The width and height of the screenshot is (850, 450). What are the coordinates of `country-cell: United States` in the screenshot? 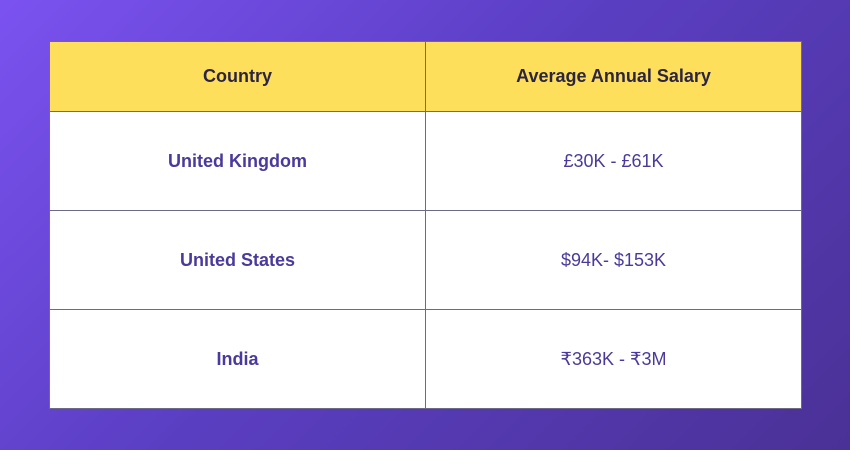 It's located at (237, 260).